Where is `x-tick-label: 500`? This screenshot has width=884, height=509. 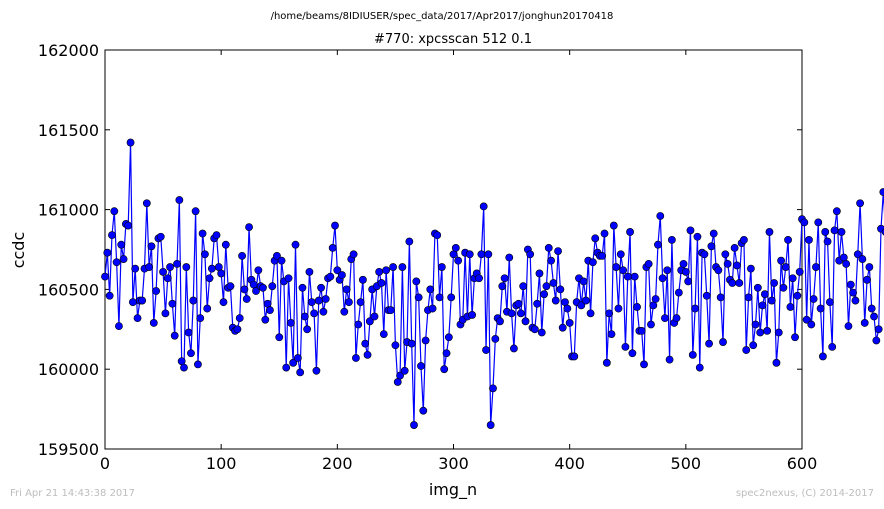 x-tick-label: 500 is located at coordinates (686, 463).